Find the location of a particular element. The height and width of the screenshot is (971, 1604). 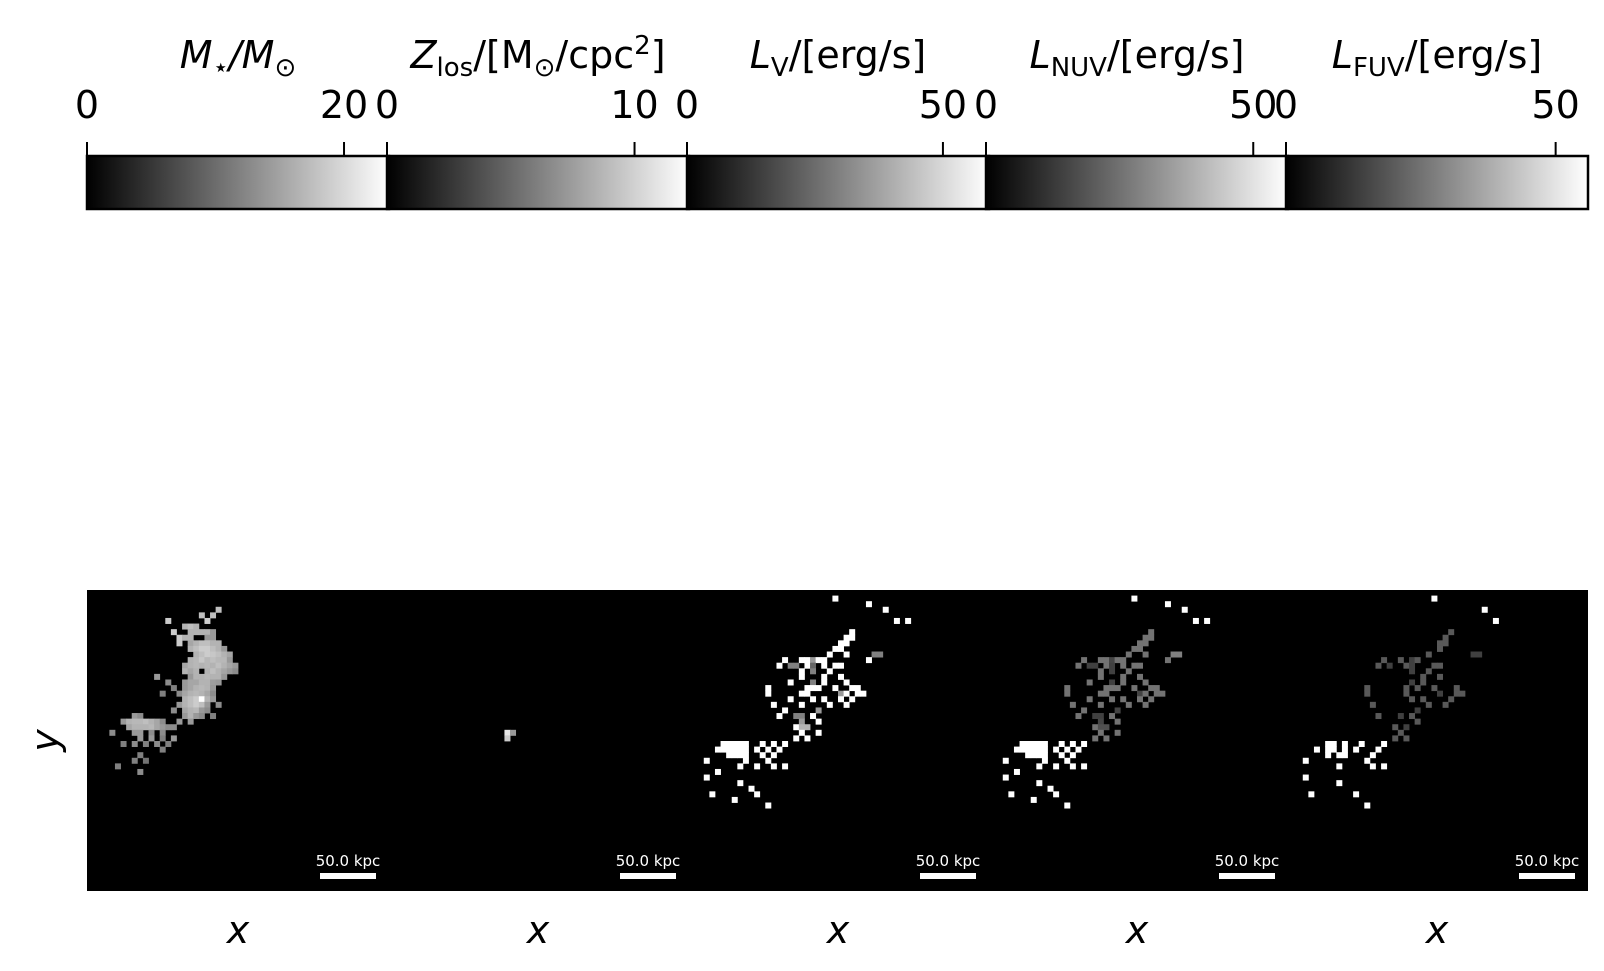

image-pixels is located at coordinates (510, 735).